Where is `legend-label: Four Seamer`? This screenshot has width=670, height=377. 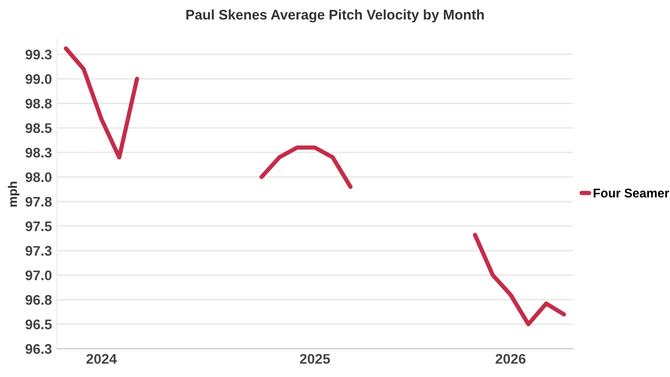 legend-label: Four Seamer is located at coordinates (632, 193).